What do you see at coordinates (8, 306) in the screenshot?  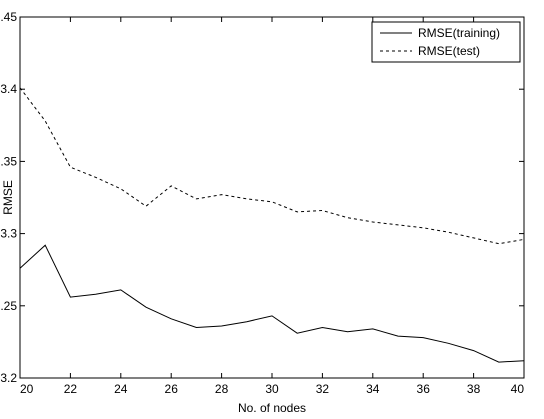 I see `y-tick-label: 3.25` at bounding box center [8, 306].